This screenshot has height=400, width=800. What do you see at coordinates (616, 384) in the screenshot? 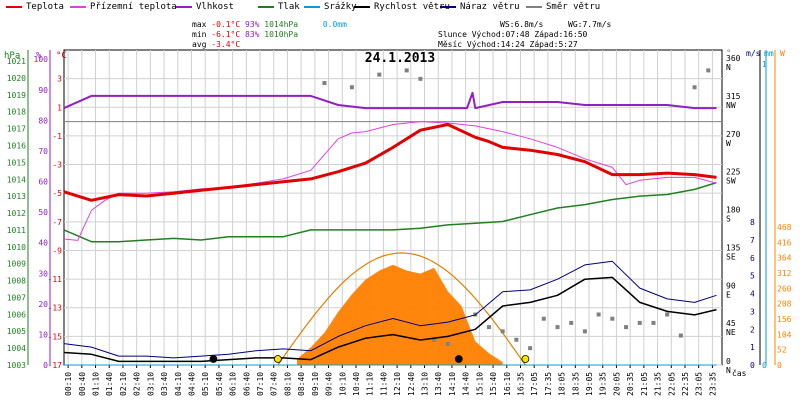
I see `x-tick-label: 20:05` at bounding box center [616, 384].